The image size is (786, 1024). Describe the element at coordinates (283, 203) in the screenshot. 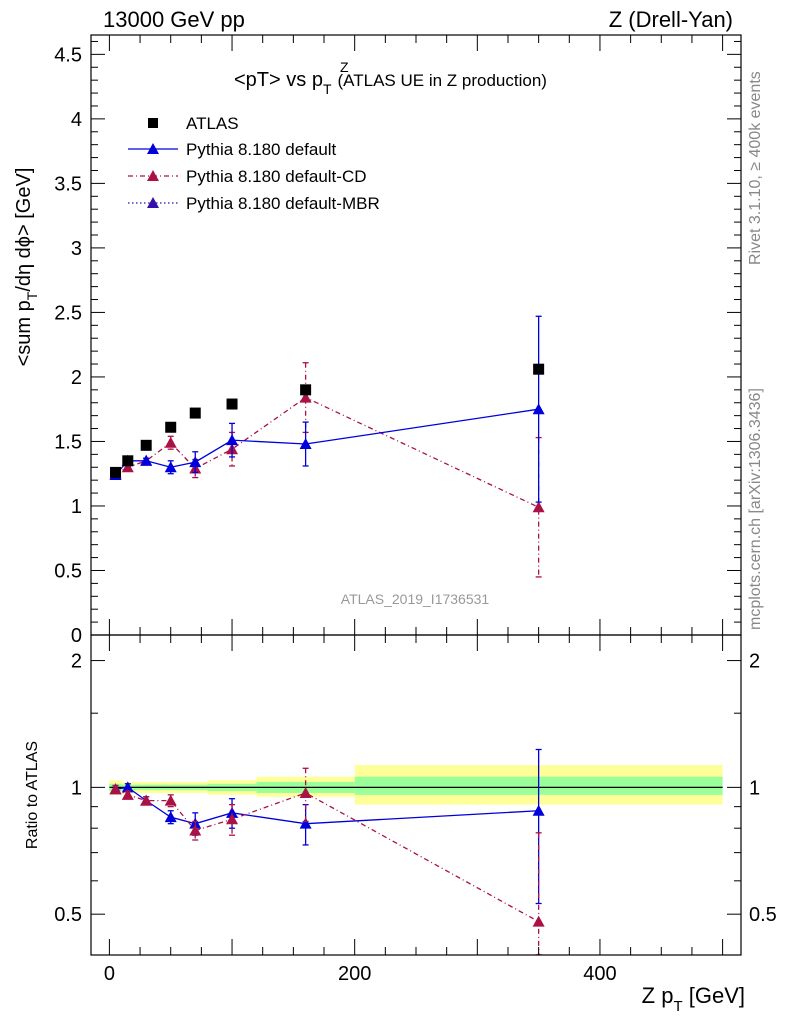

I see `legend-label-mbr: Pythia 8.180 default-MBR` at that location.